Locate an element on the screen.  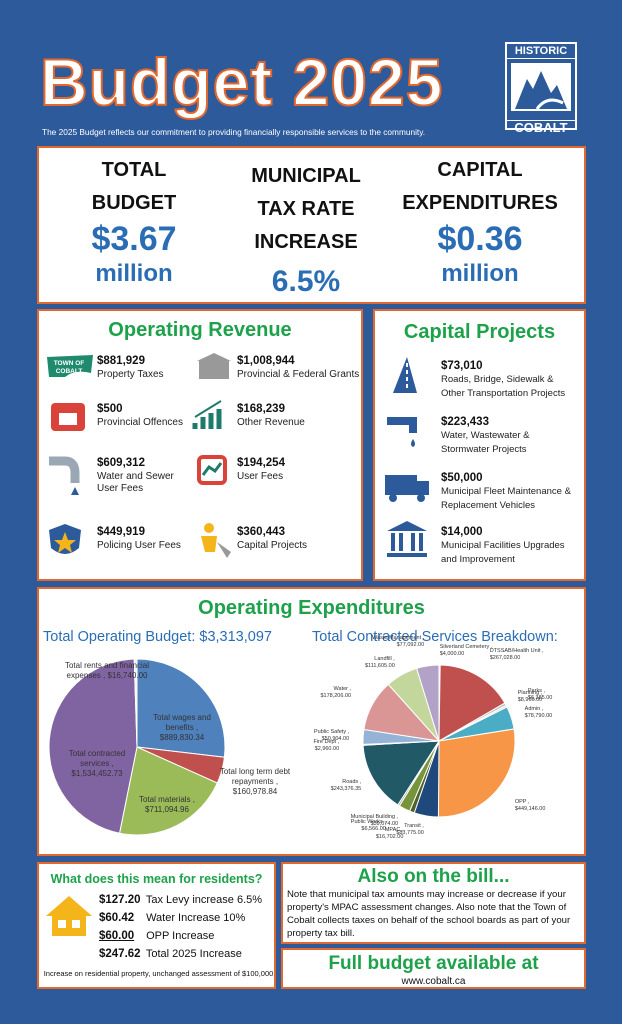
slice-name: Water is located at coordinates (341, 689).